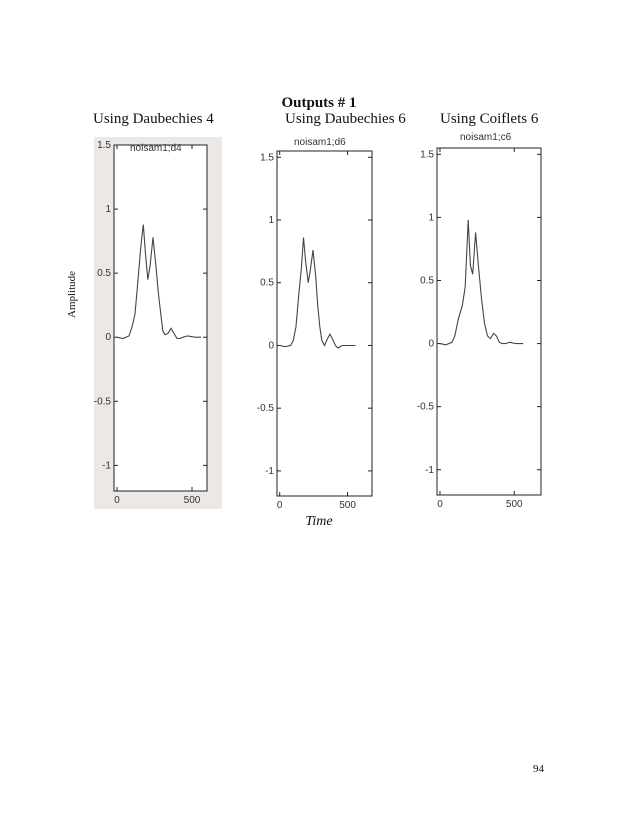  What do you see at coordinates (486, 137) in the screenshot?
I see `plot-title: noisam1;c6` at bounding box center [486, 137].